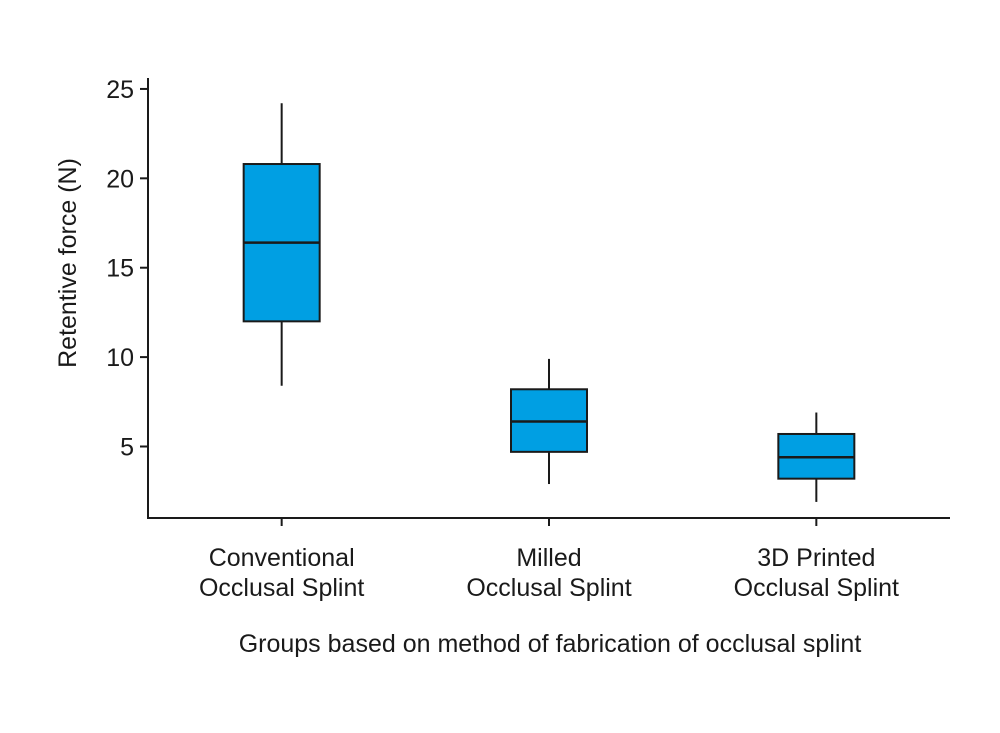  I want to click on category-label: Milled, so click(548, 558).